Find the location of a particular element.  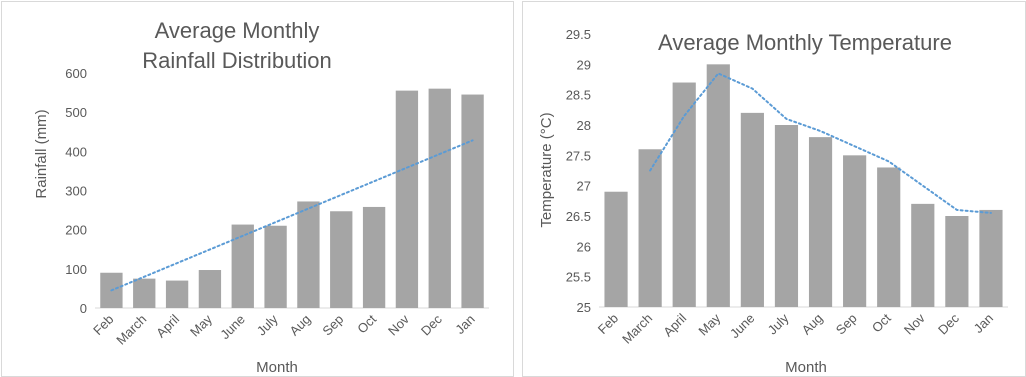

y-tick-label: 26 is located at coordinates (584, 246).